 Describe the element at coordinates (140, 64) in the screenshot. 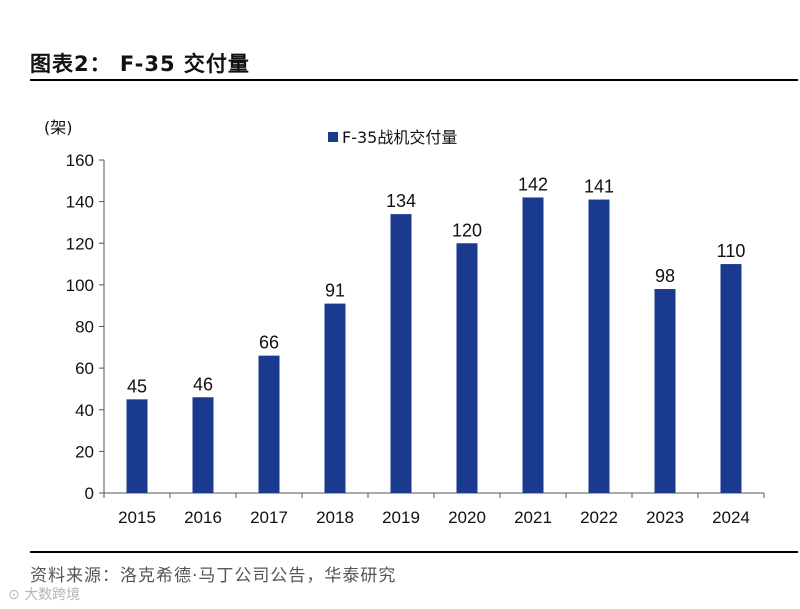

I see `figure-title: 图表2： F-35 交付量` at that location.